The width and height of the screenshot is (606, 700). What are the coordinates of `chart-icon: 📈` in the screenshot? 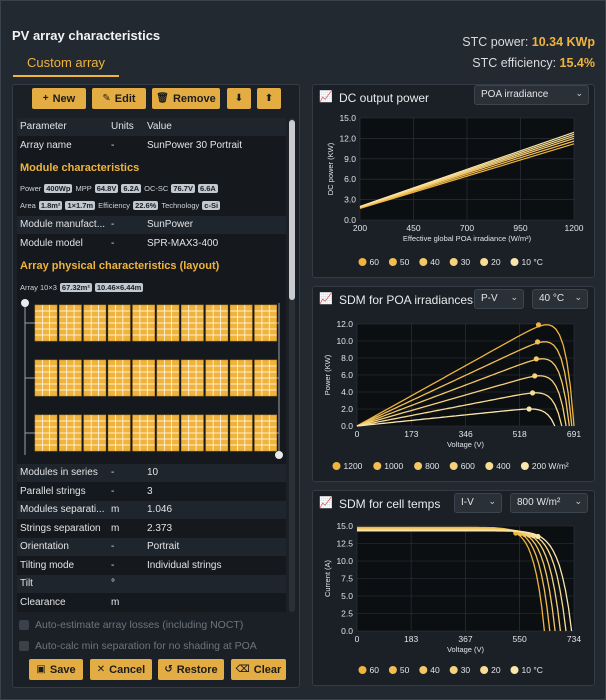 It's located at (326, 299).